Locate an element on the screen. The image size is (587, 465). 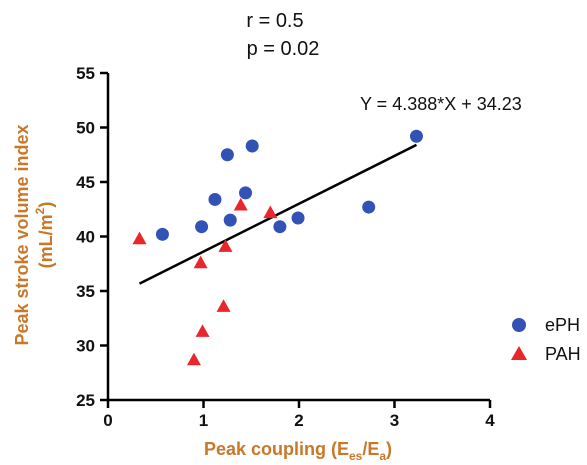
y-axis-title-sup: 2 is located at coordinates (40, 210).